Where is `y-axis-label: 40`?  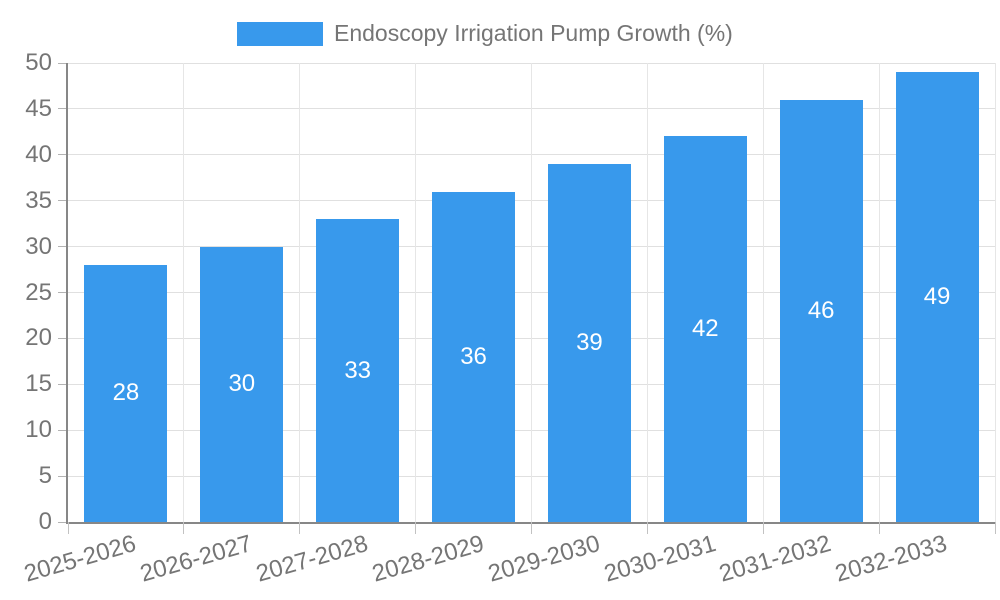
y-axis-label: 40 is located at coordinates (38, 154).